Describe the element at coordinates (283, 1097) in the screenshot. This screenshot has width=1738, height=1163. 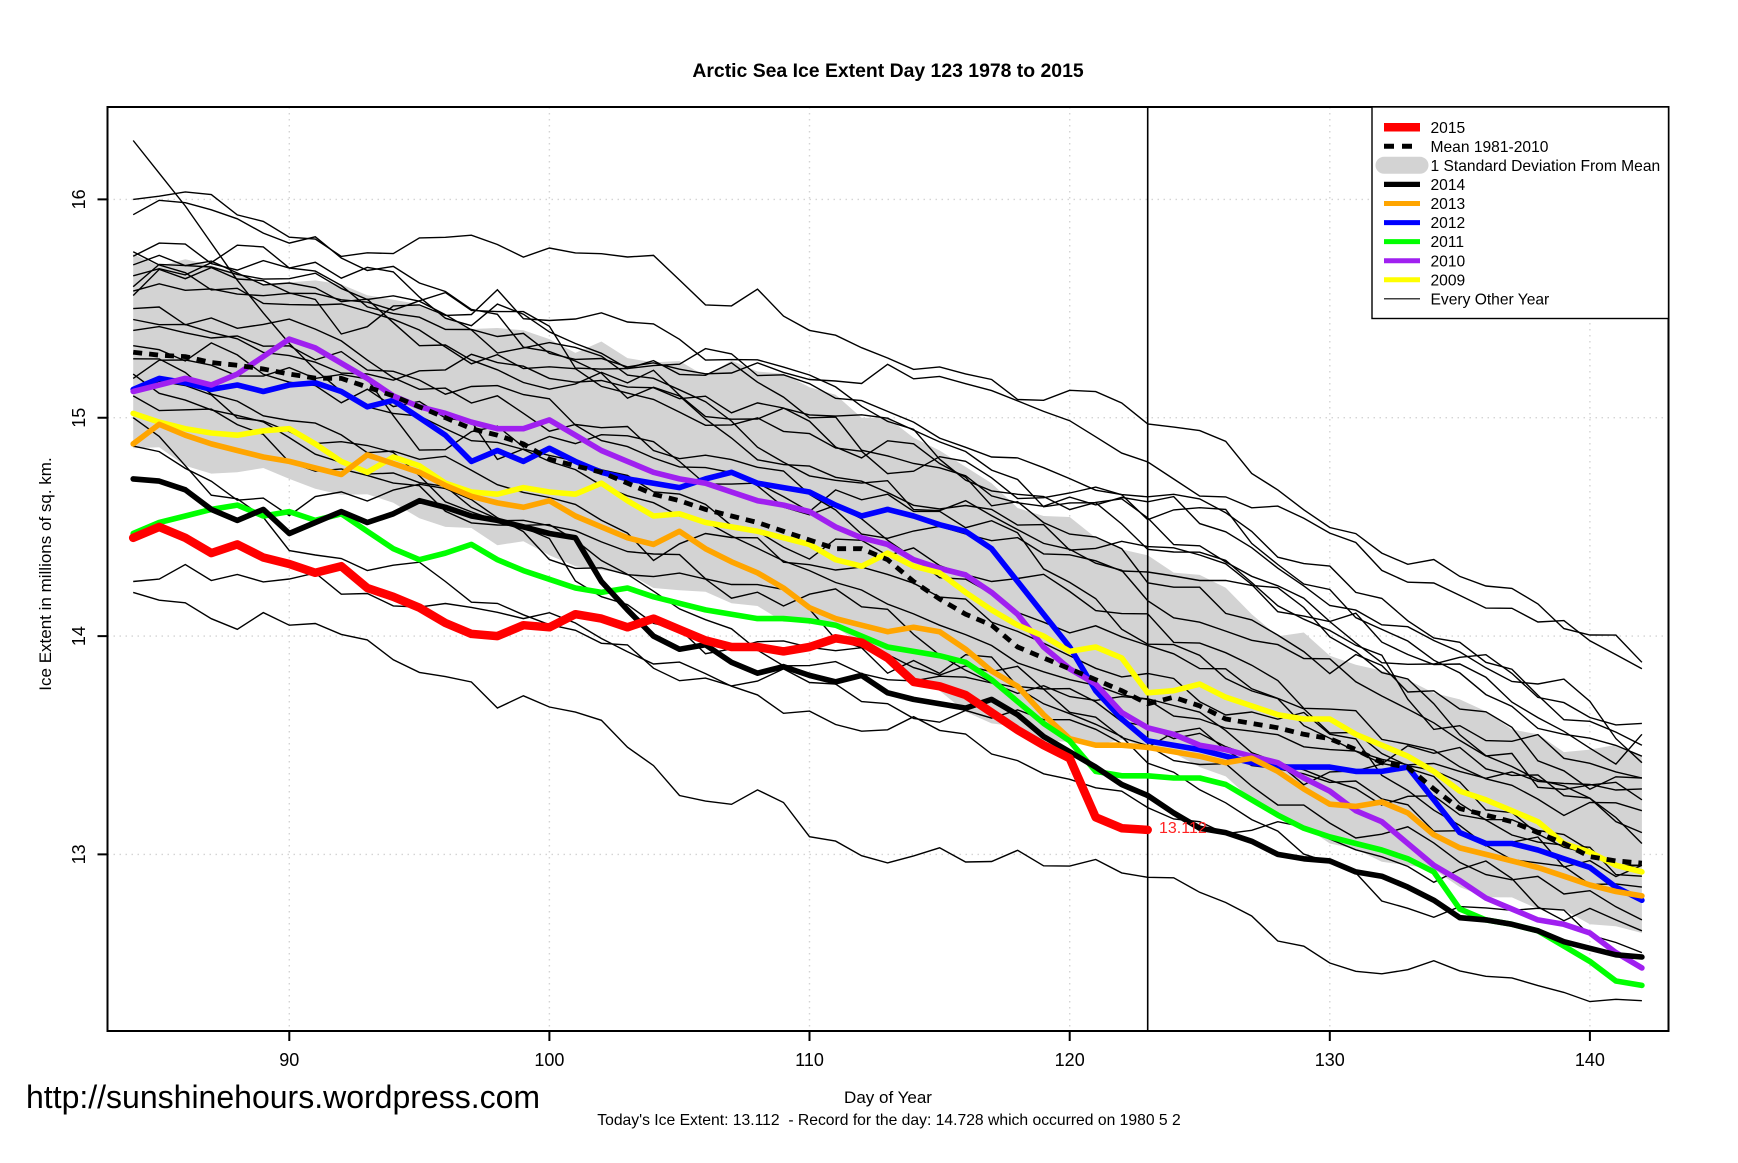
I see `svg-text:http://sunshinehours.wordpress: http://sunshinehours.wordpress.com` at that location.